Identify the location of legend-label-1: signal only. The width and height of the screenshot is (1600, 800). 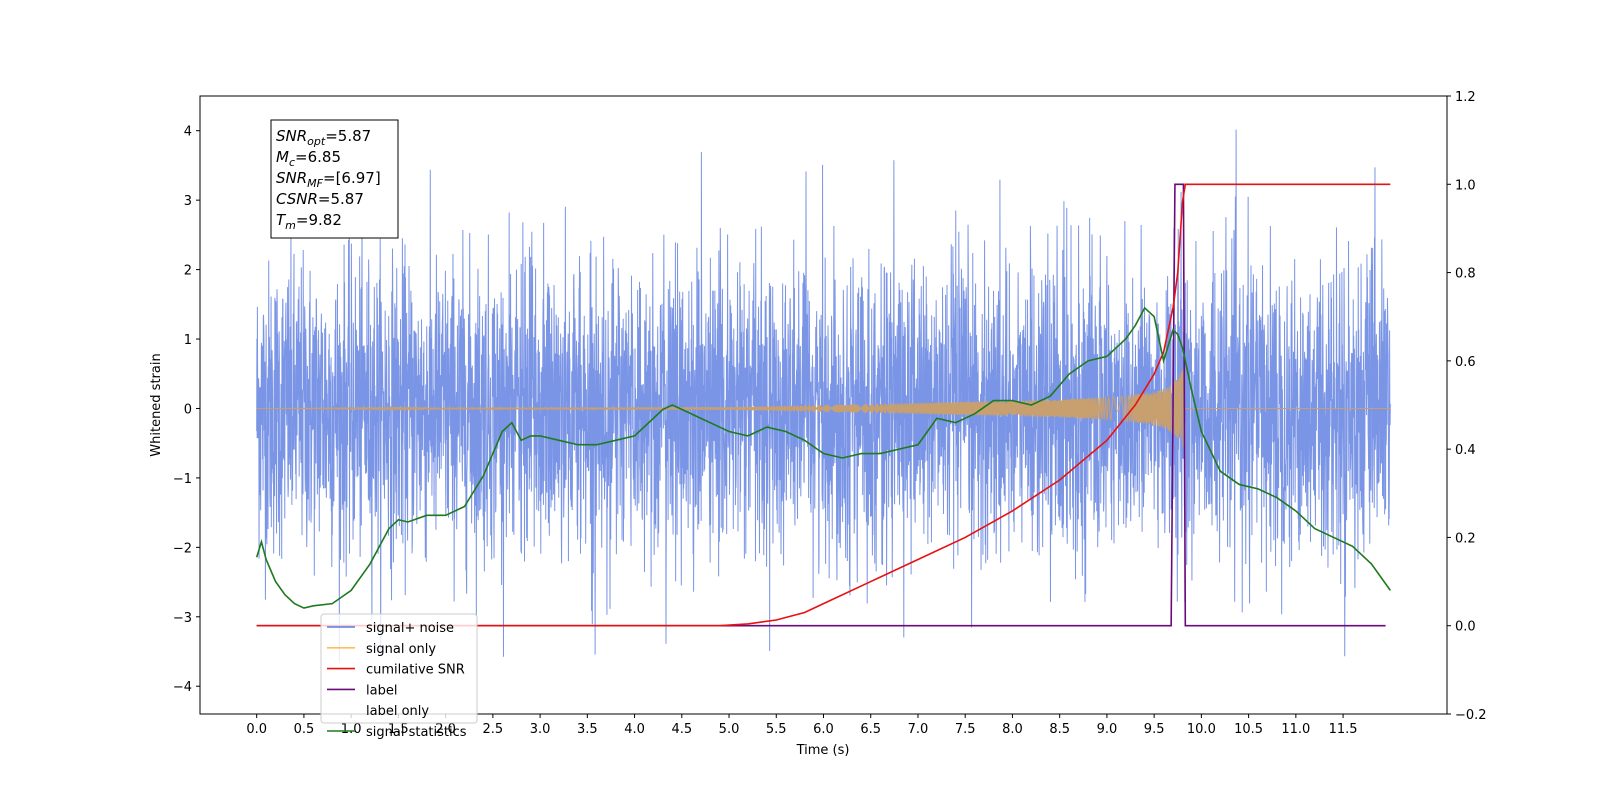
(401, 649).